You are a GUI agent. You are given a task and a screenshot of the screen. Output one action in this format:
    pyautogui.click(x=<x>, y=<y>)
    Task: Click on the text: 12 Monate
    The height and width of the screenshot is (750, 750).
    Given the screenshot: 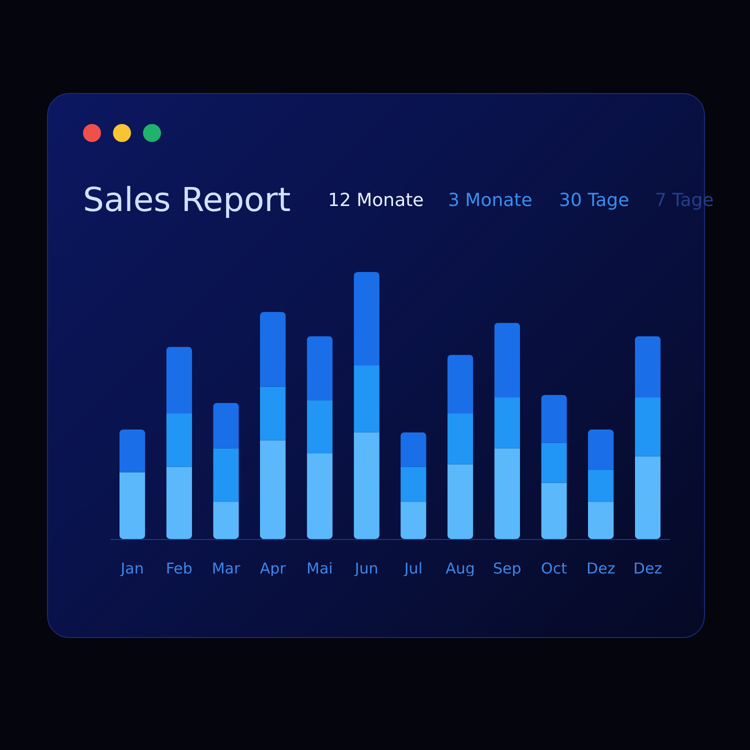 What is the action you would take?
    pyautogui.click(x=376, y=200)
    